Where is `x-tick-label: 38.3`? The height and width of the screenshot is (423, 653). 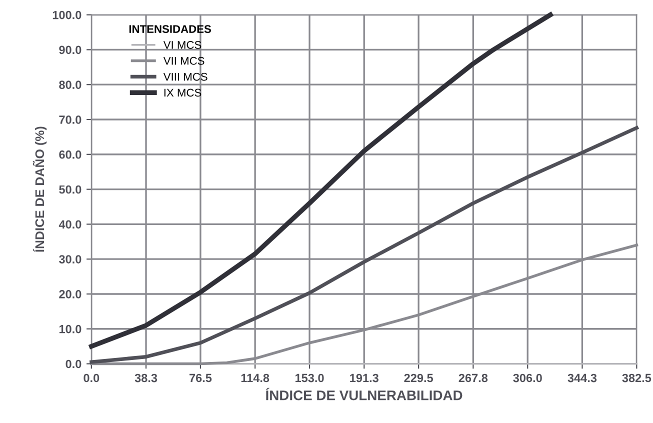 x-tick-label: 38.3 is located at coordinates (146, 378).